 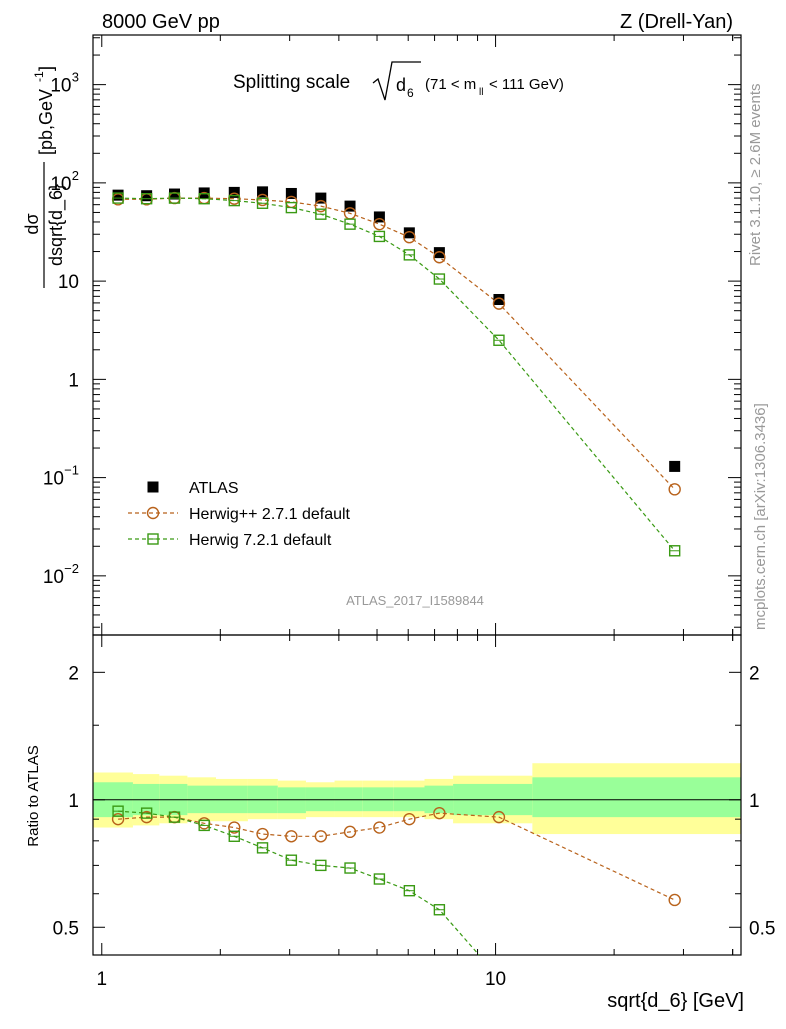 I want to click on ylabel-unit-sup: -1, so click(x=39, y=76).